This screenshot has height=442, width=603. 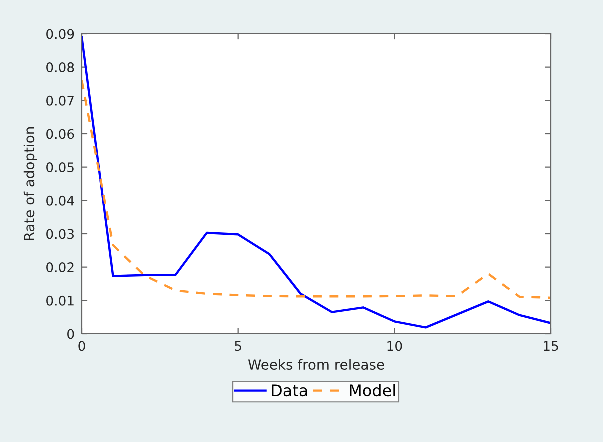 What do you see at coordinates (60, 134) in the screenshot?
I see `y-tick-label: 0.06` at bounding box center [60, 134].